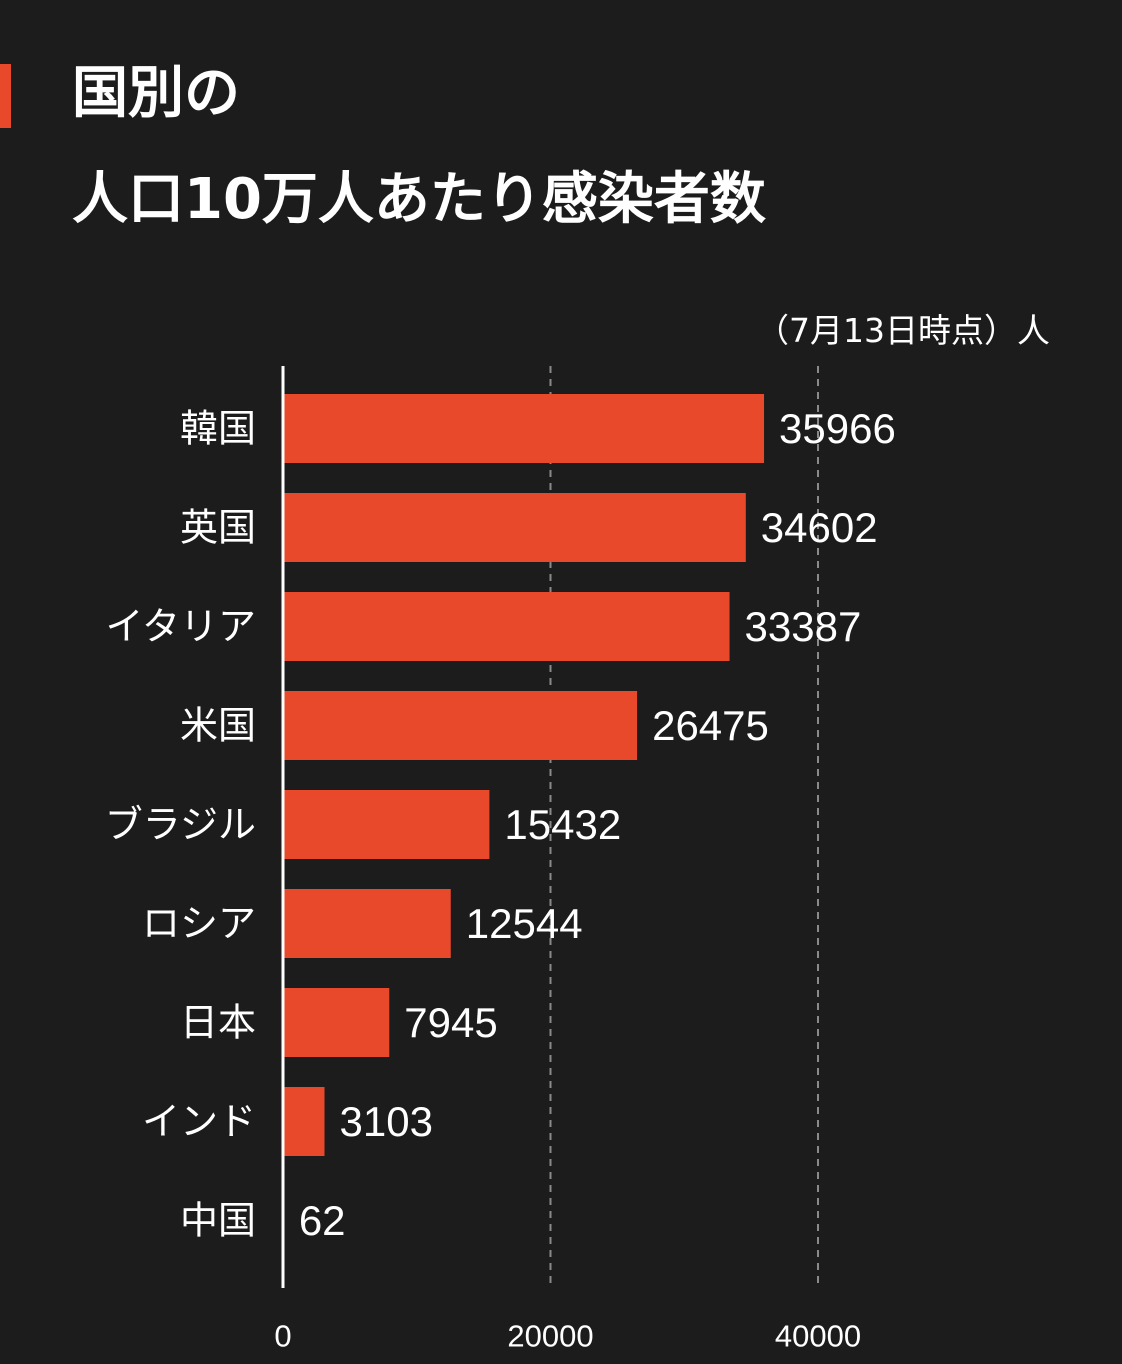 The image size is (1122, 1364). Describe the element at coordinates (181, 627) in the screenshot. I see `category-label-2: イタリア` at that location.